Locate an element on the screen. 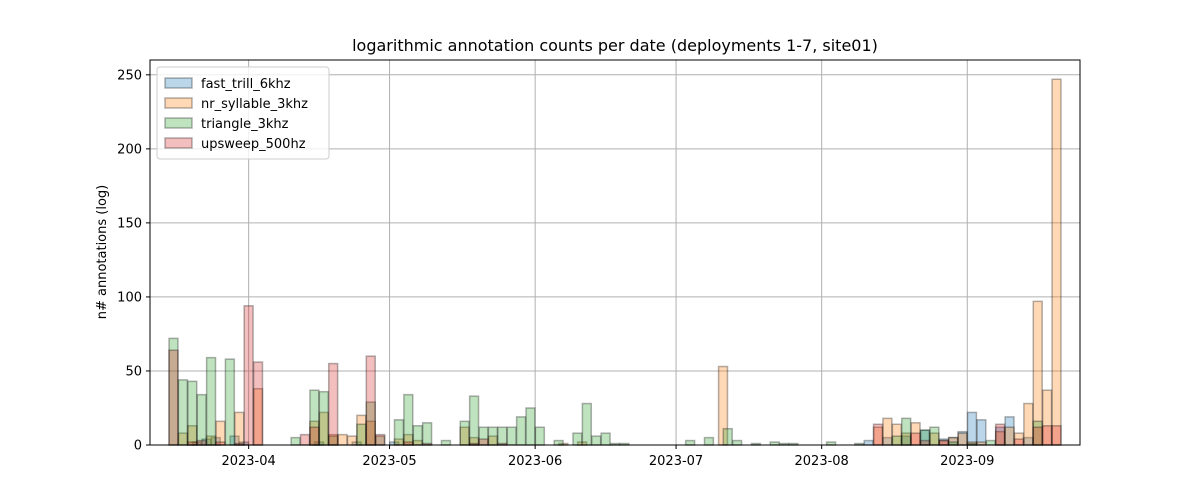 This screenshot has width=1200, height=500. x-tick-label: 2023-08 is located at coordinates (822, 461).